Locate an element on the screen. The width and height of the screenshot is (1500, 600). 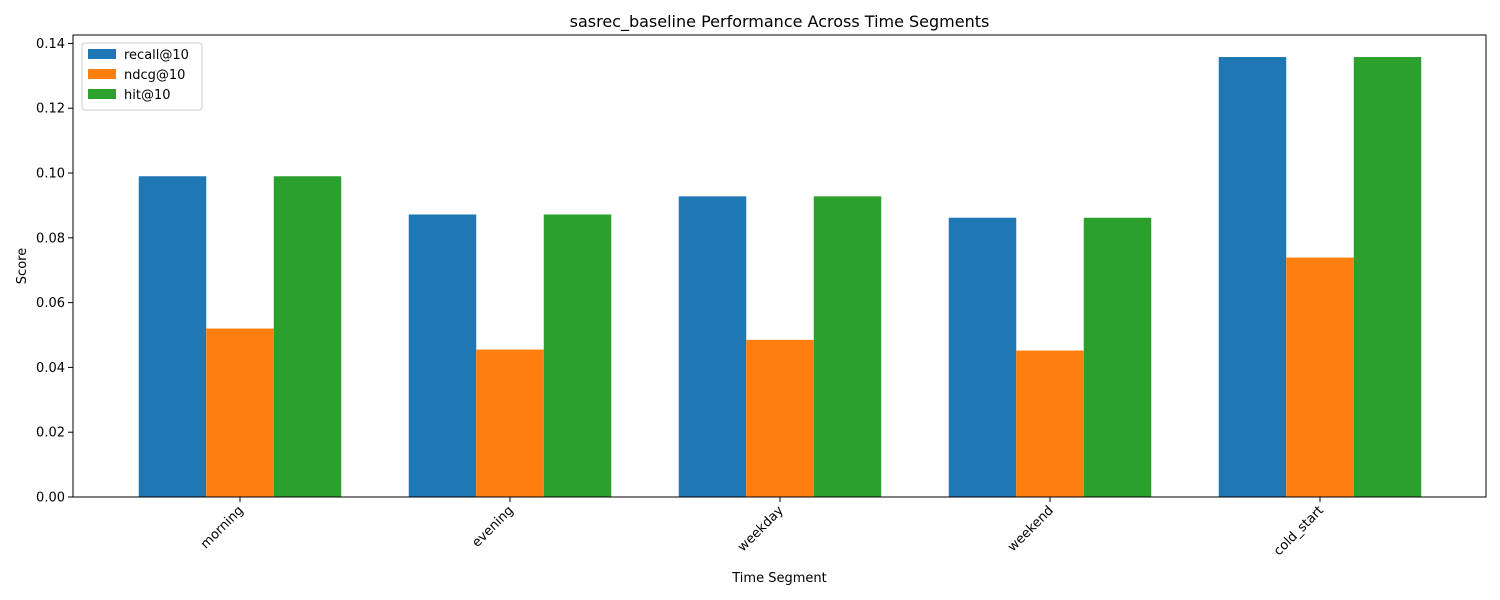
y-tick-label: 0.14 is located at coordinates (50, 44).